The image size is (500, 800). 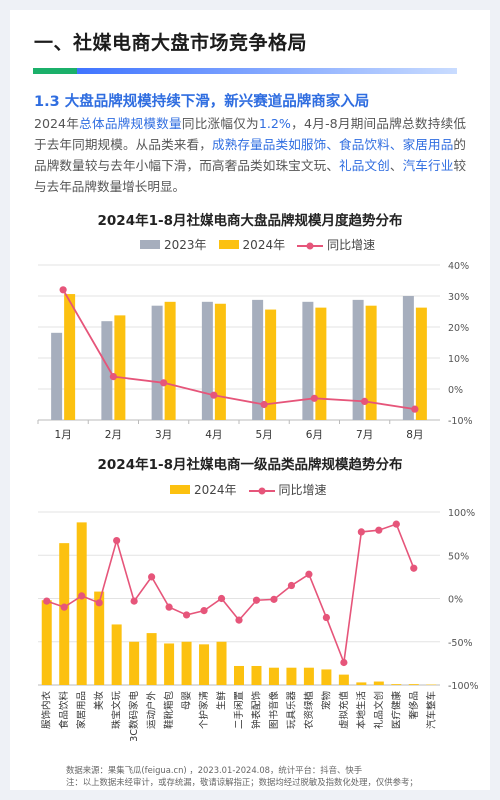 What do you see at coordinates (431, 710) in the screenshot?
I see `category-label: 汽车整车` at bounding box center [431, 710].